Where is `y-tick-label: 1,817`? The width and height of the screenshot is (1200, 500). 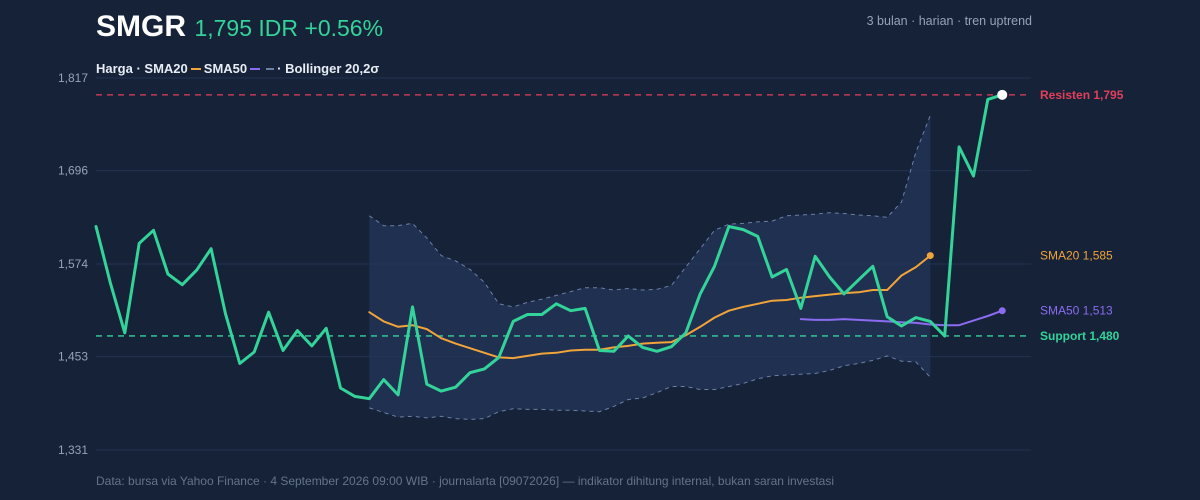
y-tick-label: 1,817 is located at coordinates (73, 78).